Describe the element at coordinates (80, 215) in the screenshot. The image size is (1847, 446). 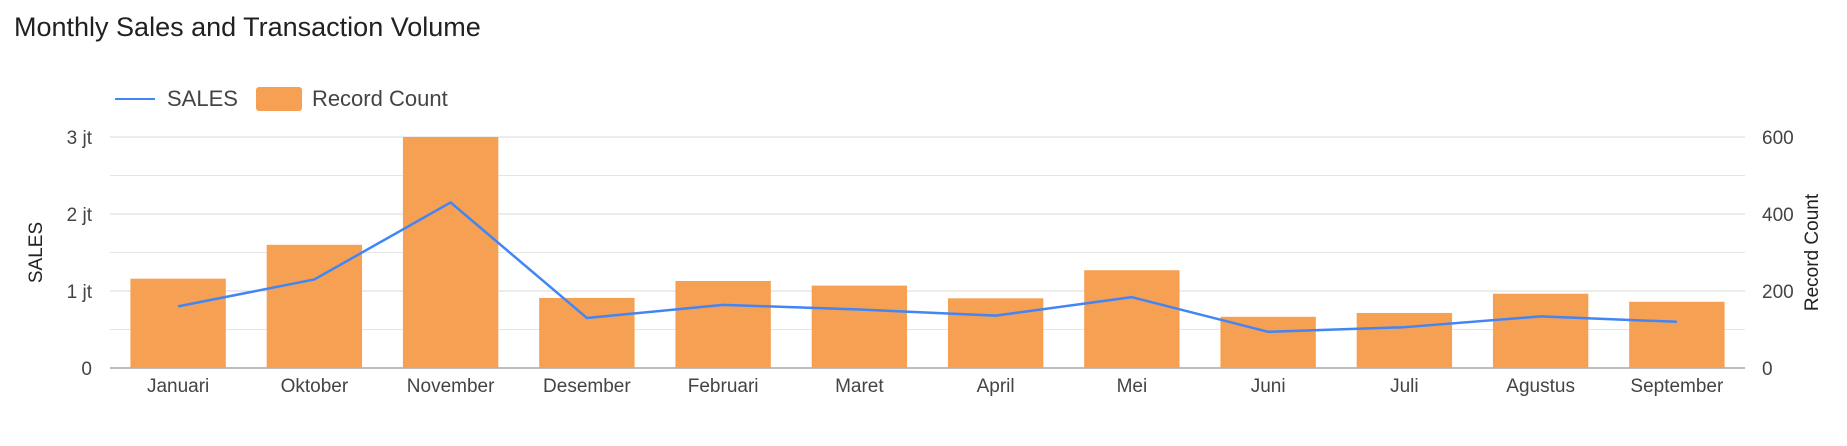
I see `left-tick-label: 2 jt` at that location.